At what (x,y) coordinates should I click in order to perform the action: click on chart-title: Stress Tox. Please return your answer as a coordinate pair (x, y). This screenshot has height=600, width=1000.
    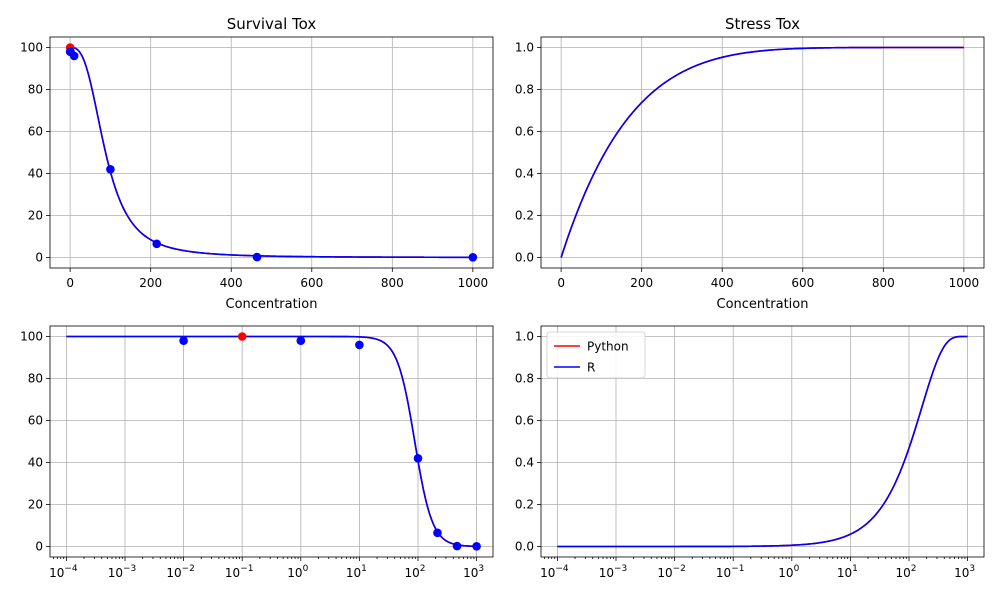
    Looking at the image, I should click on (762, 24).